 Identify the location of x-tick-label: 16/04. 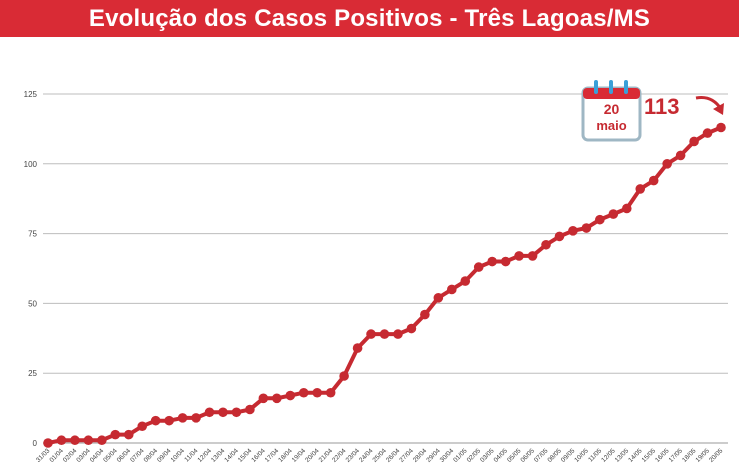
(258, 455).